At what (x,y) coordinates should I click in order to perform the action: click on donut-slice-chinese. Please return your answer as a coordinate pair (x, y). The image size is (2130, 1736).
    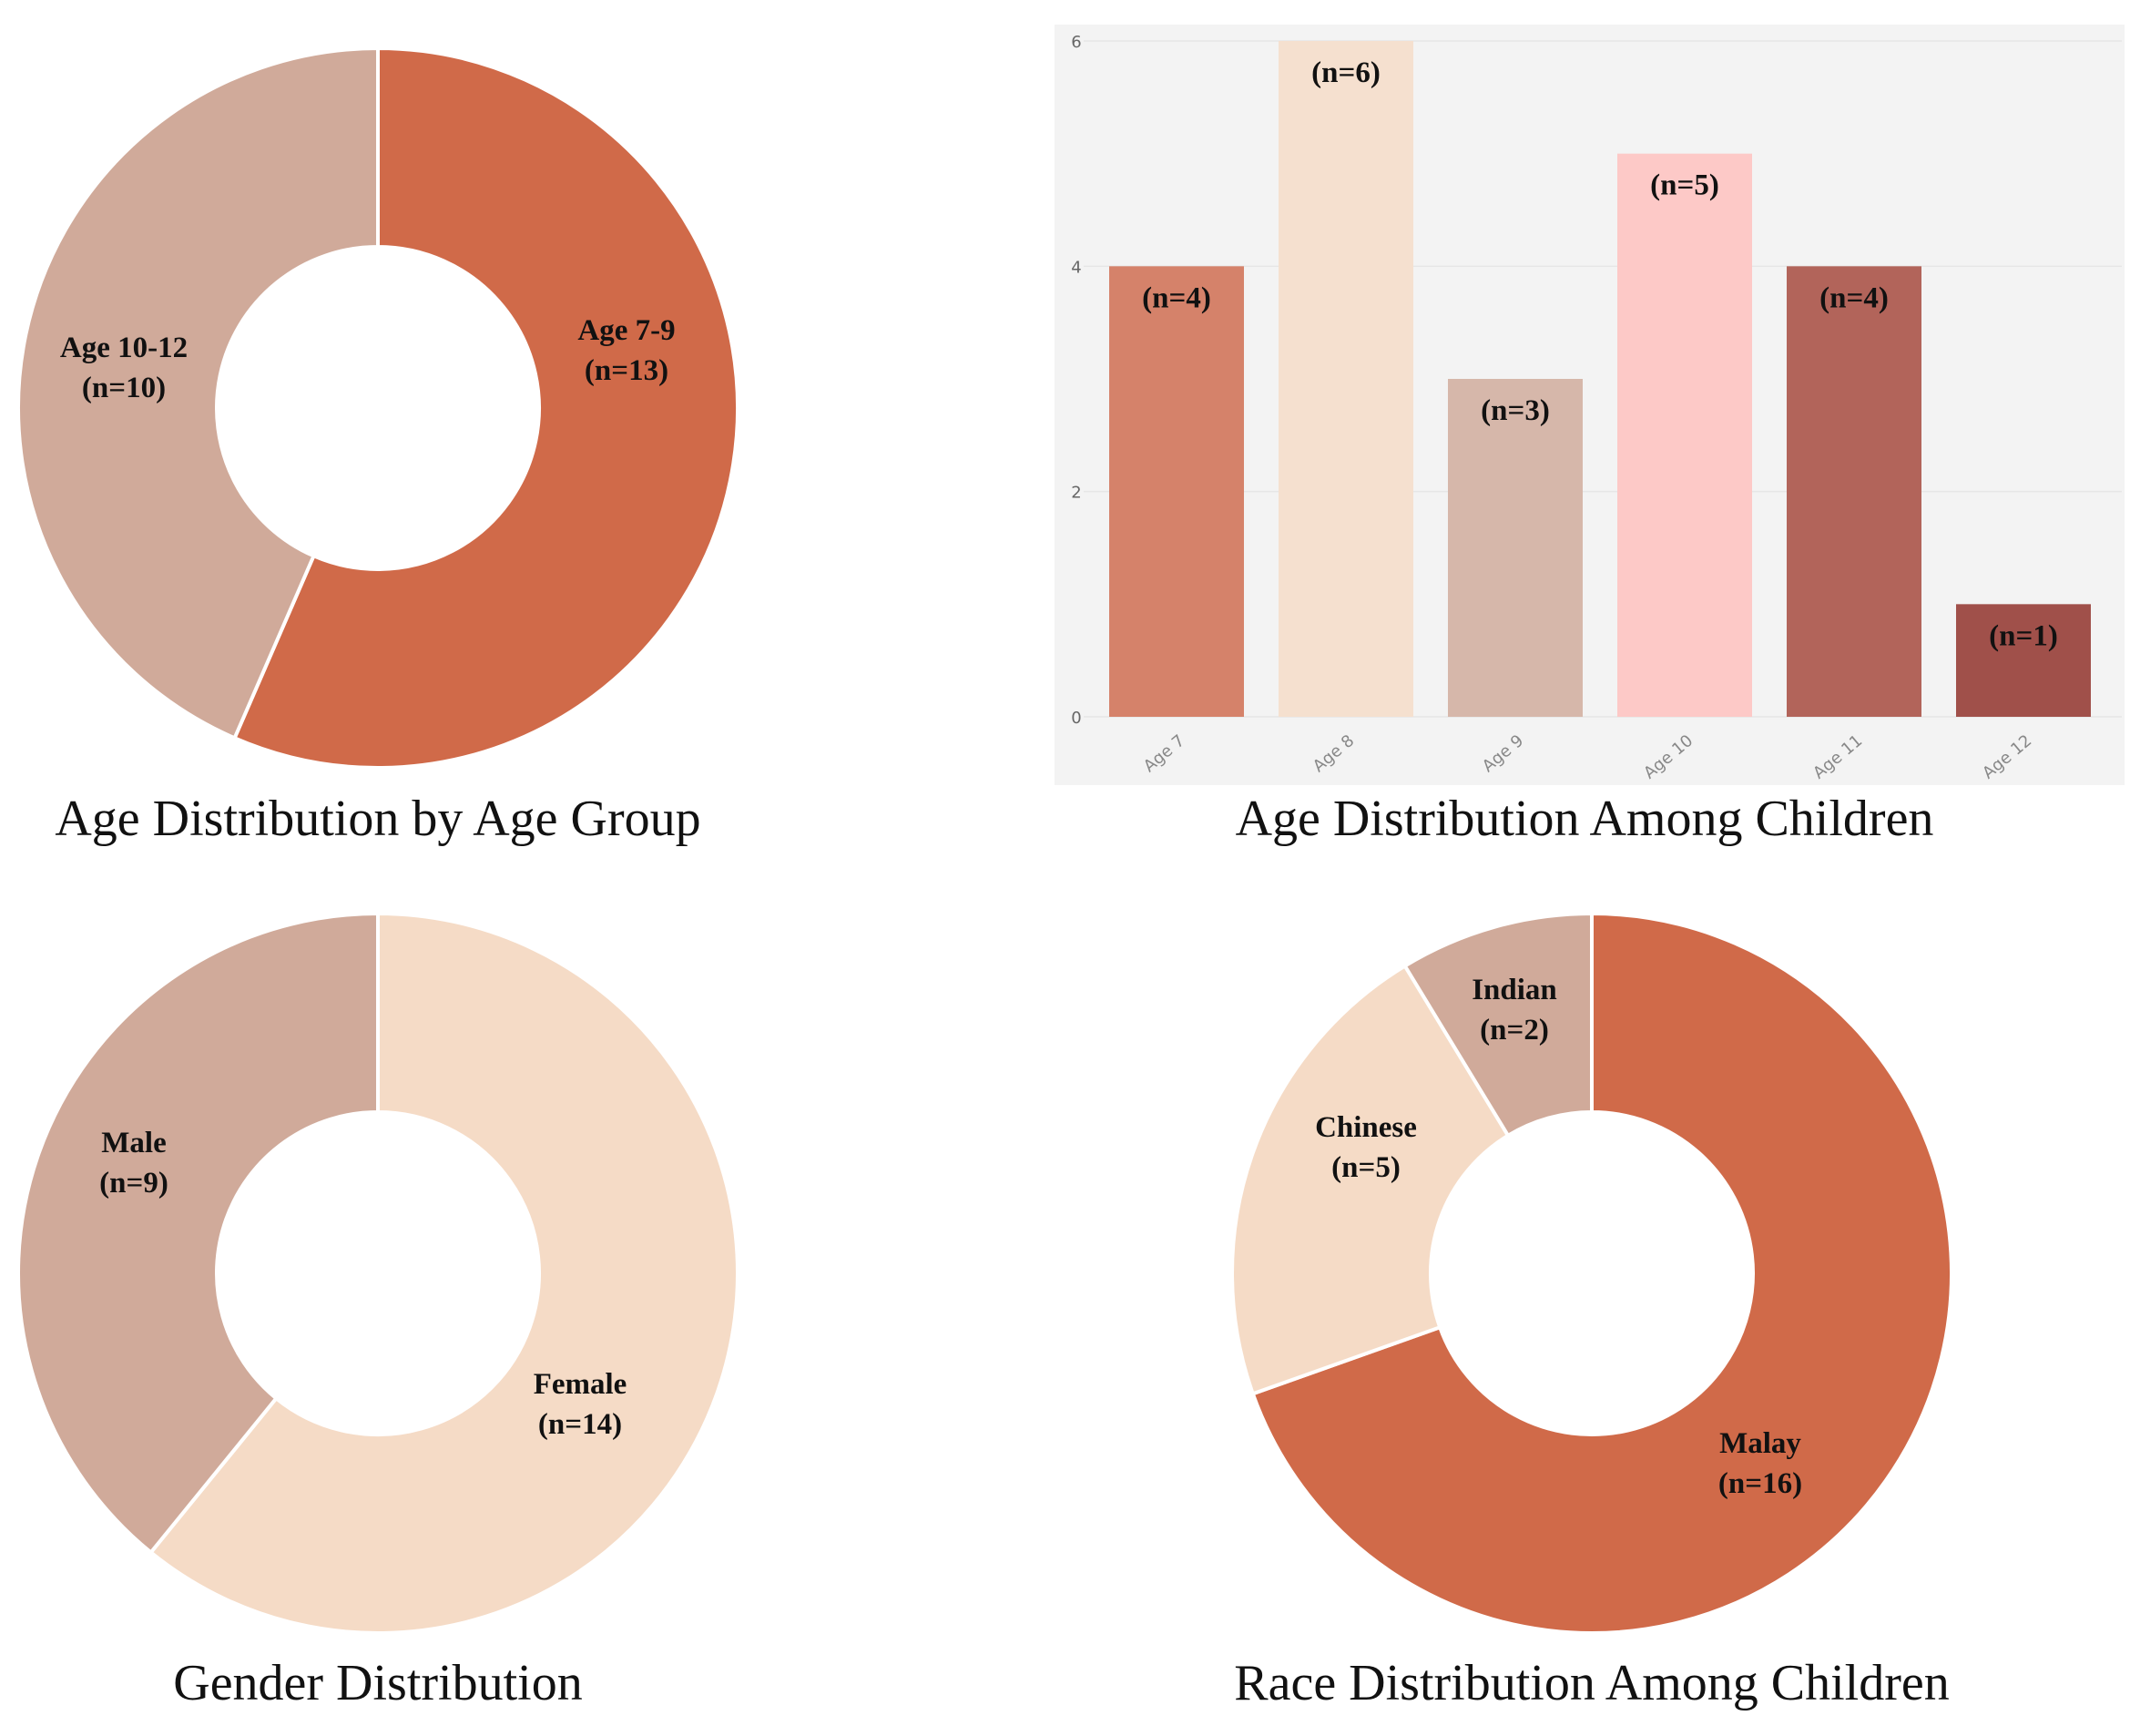
    Looking at the image, I should click on (1370, 1179).